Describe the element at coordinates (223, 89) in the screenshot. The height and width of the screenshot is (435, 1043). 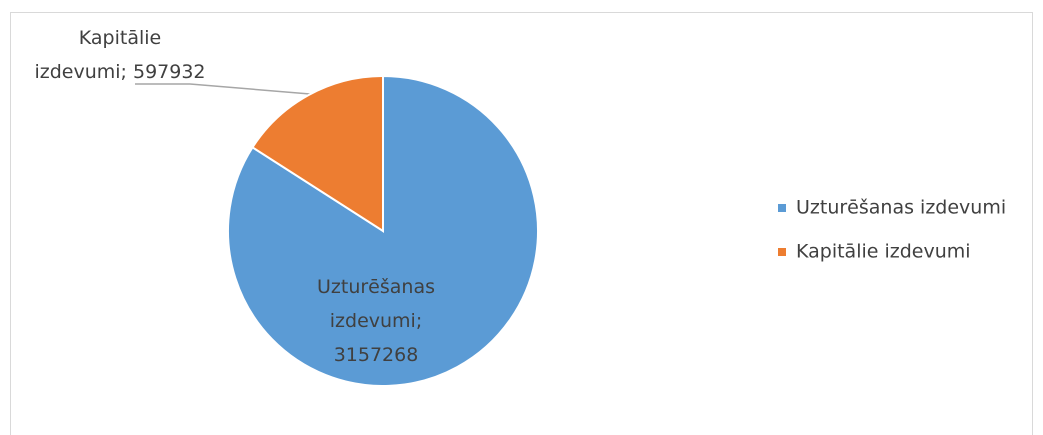
I see `leader-line` at that location.